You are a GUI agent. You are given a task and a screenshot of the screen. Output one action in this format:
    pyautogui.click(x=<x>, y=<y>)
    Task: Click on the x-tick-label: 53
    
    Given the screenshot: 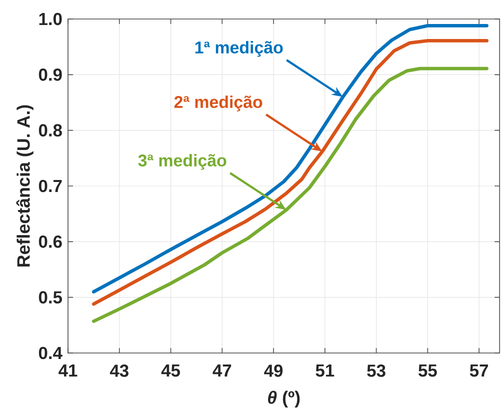 What is the action you would take?
    pyautogui.click(x=376, y=370)
    